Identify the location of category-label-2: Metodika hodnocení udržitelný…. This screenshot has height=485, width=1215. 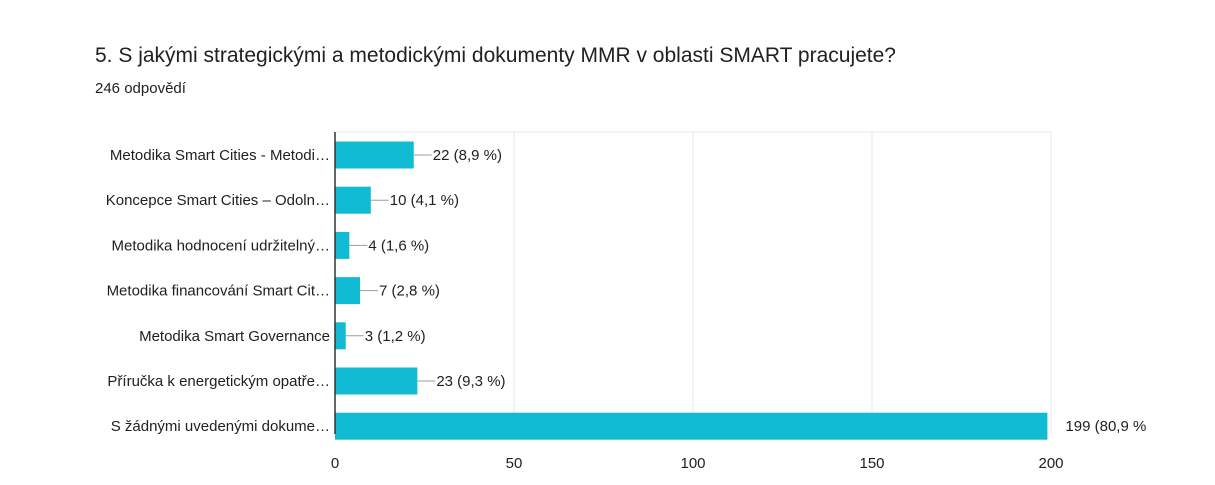
(221, 245).